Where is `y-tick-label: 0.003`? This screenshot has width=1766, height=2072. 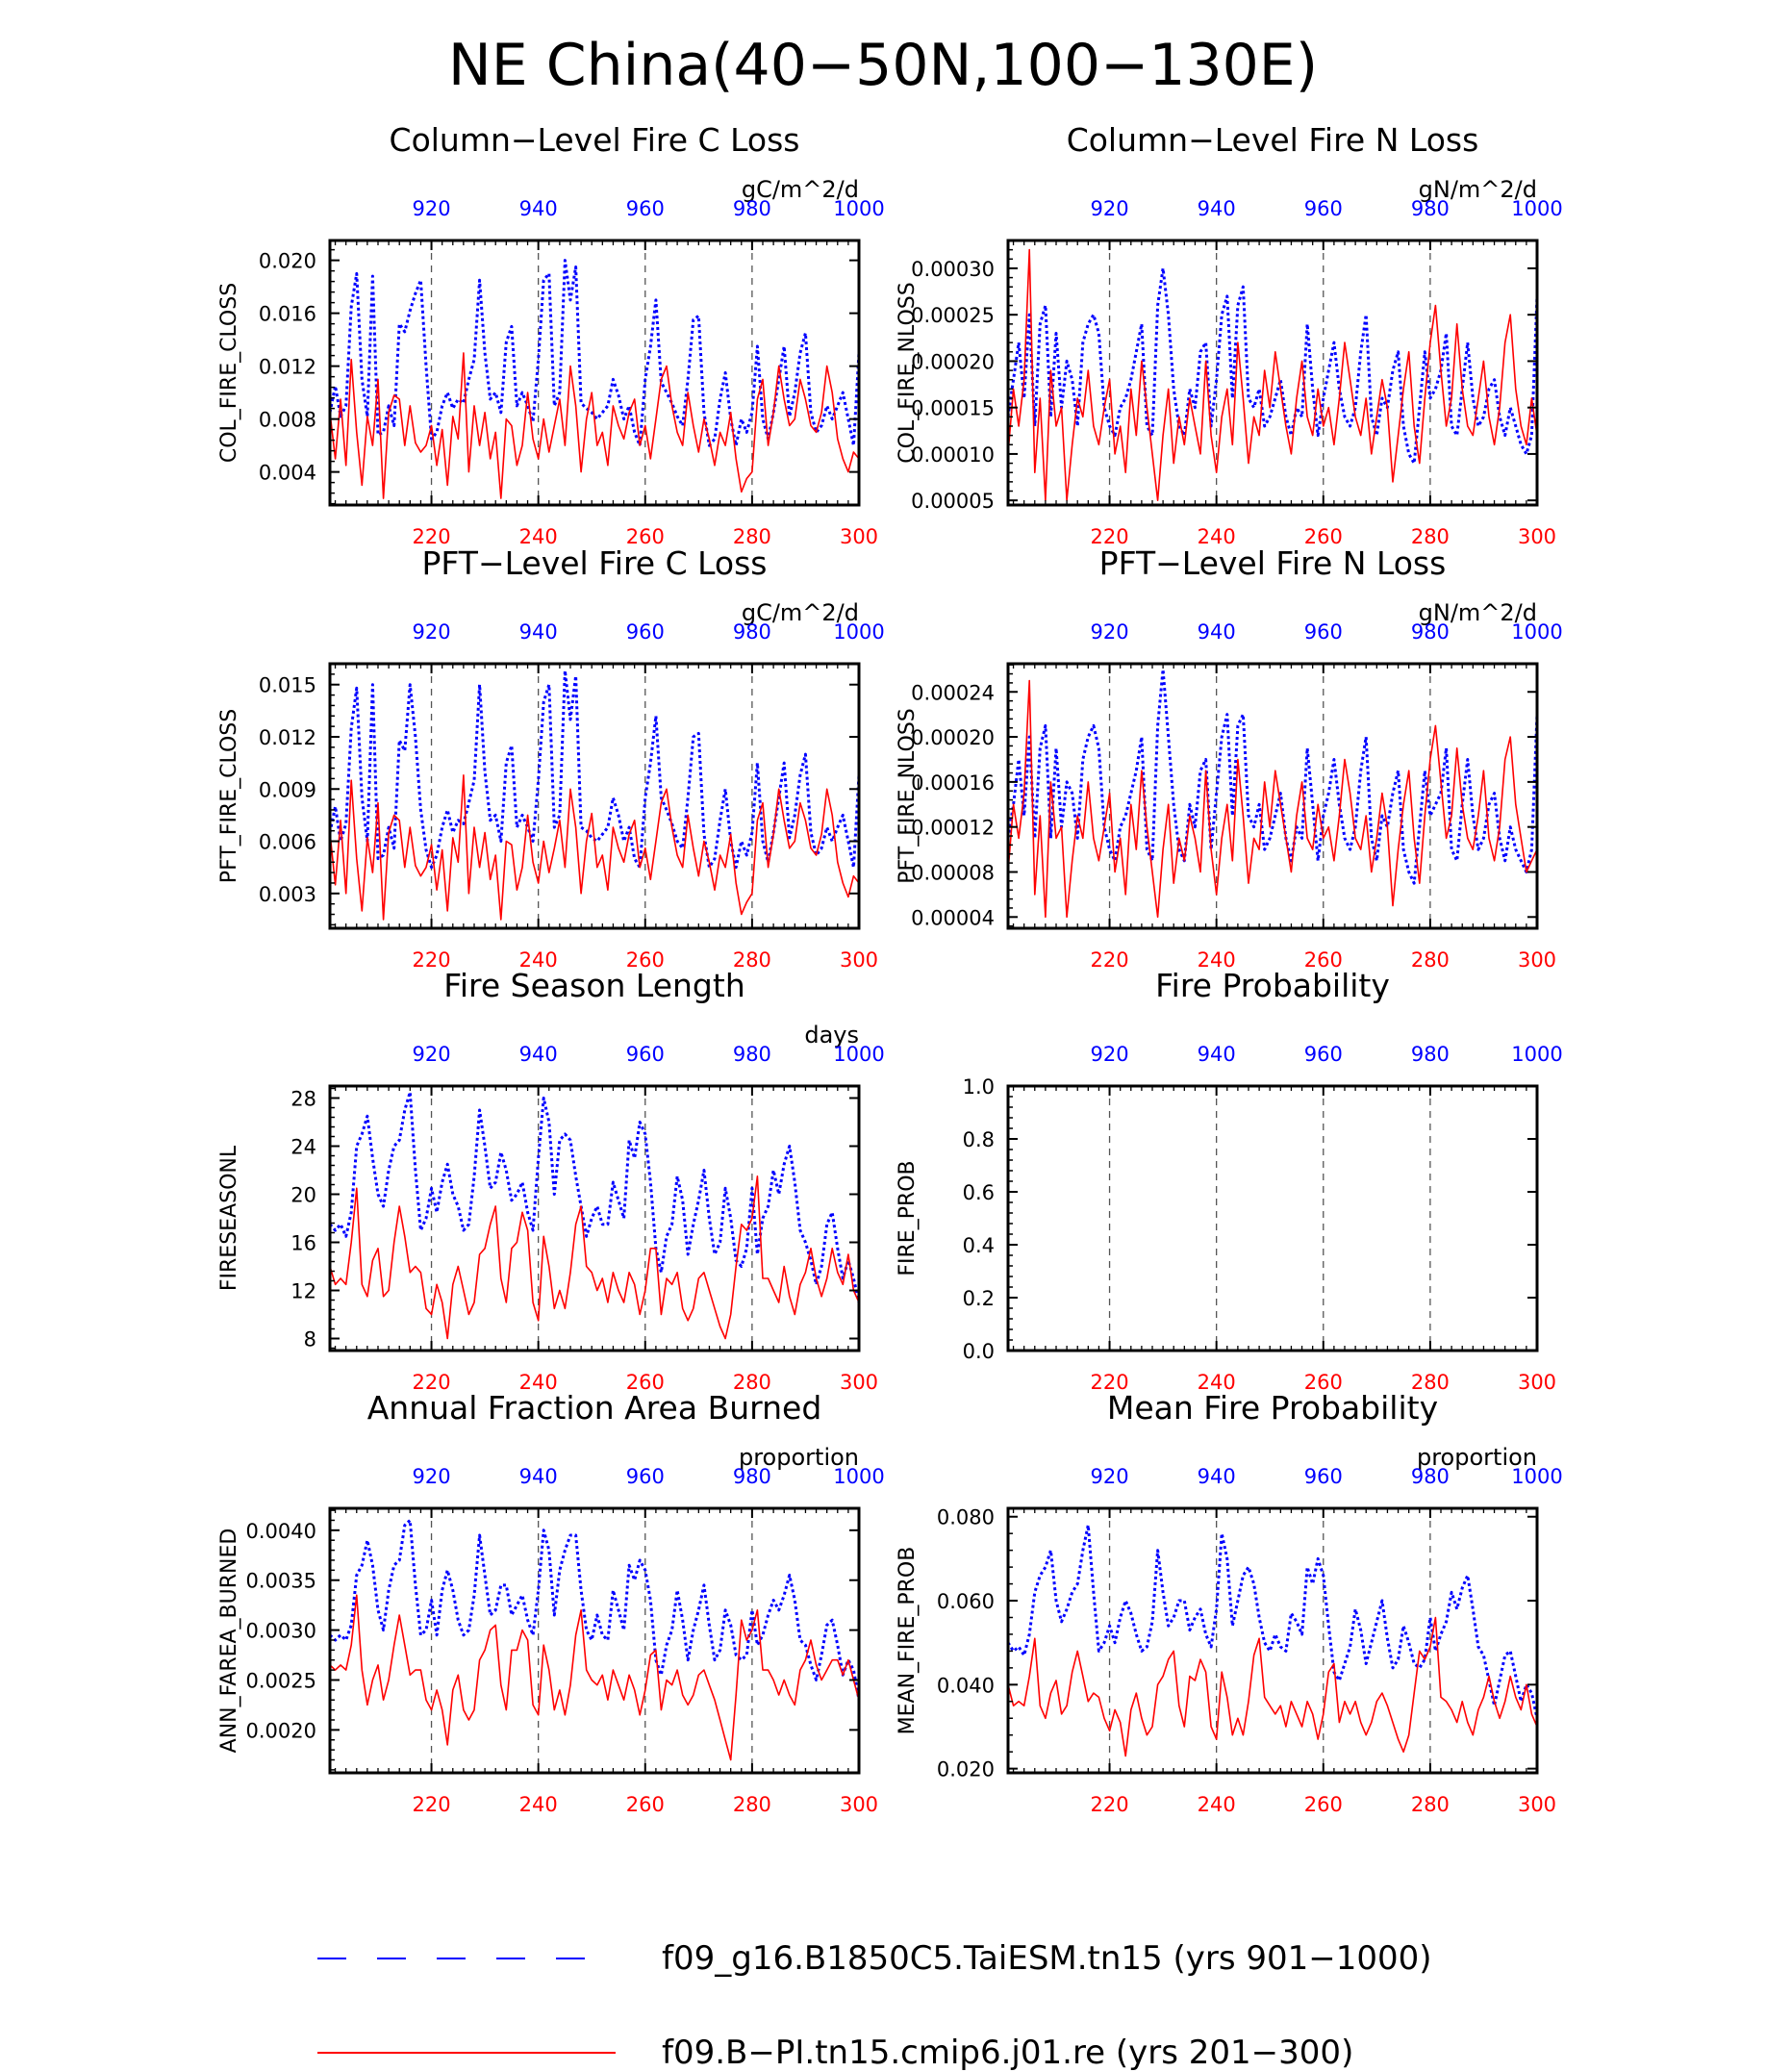 y-tick-label: 0.003 is located at coordinates (287, 894).